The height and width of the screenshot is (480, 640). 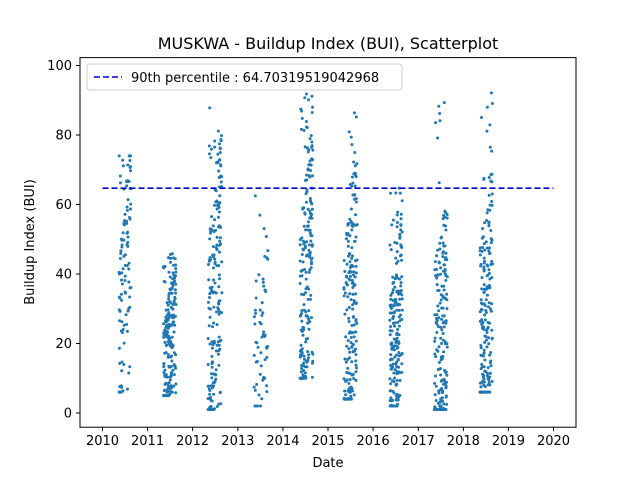 What do you see at coordinates (192, 441) in the screenshot?
I see `x-tick-label: 2012` at bounding box center [192, 441].